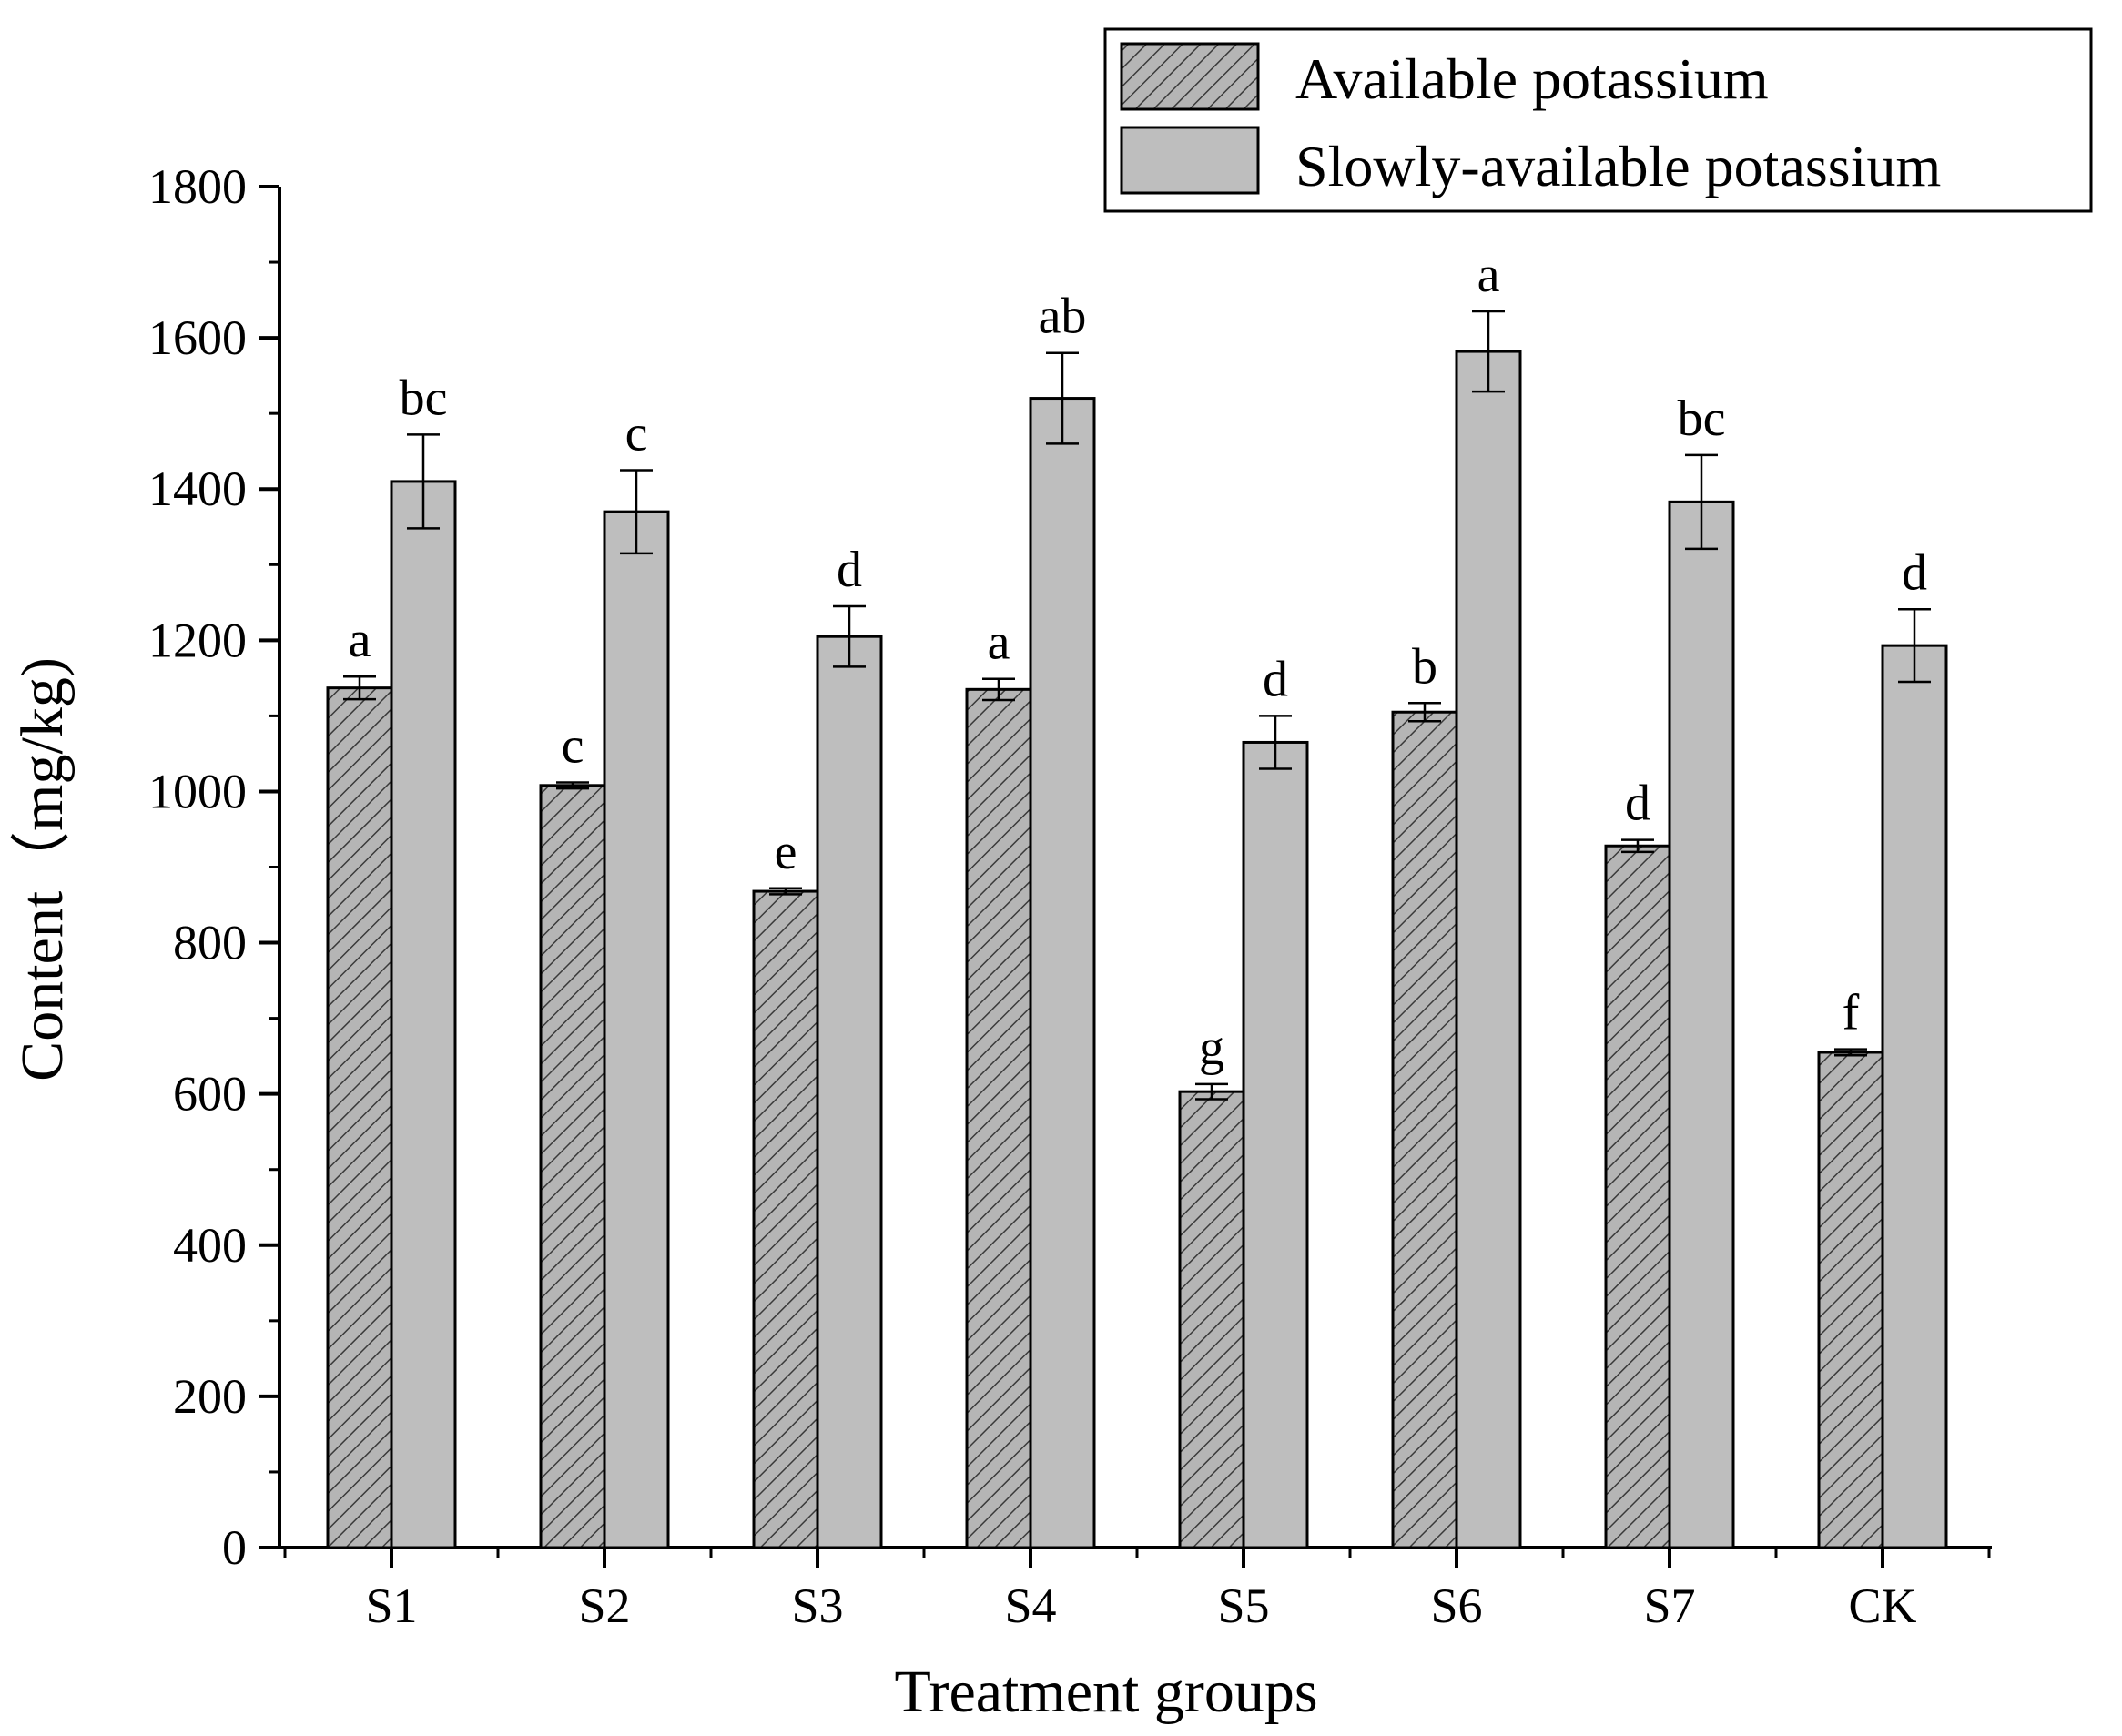 The height and width of the screenshot is (1736, 2122). I want to click on x-tick-label: CK, so click(1882, 1606).